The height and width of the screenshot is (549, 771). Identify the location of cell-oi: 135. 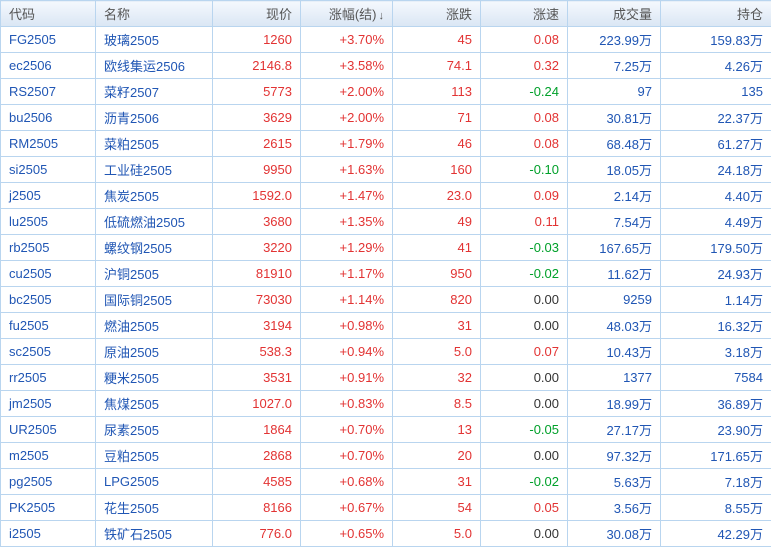
(715, 91).